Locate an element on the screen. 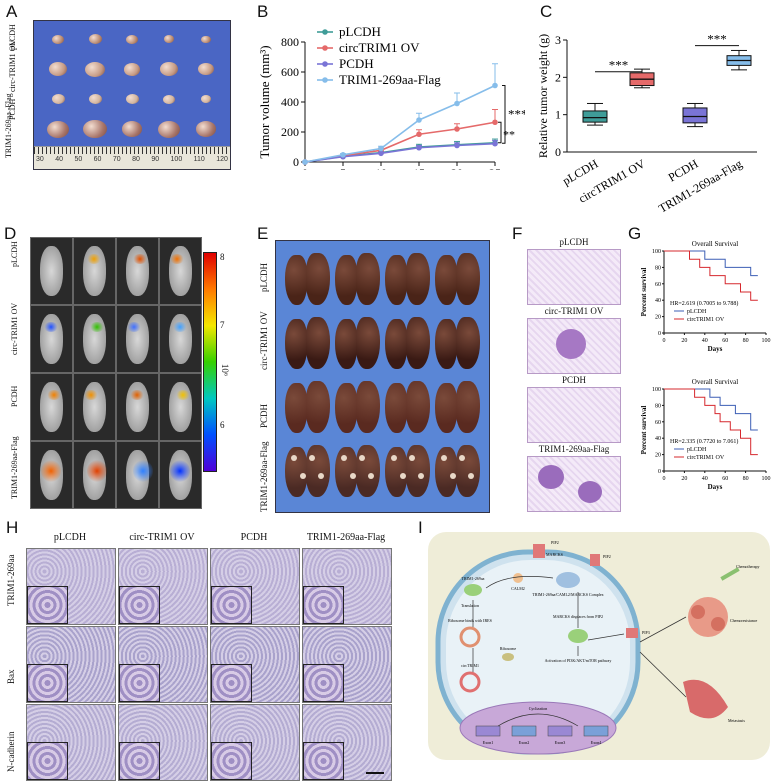  pip3-receptor is located at coordinates (632, 633).